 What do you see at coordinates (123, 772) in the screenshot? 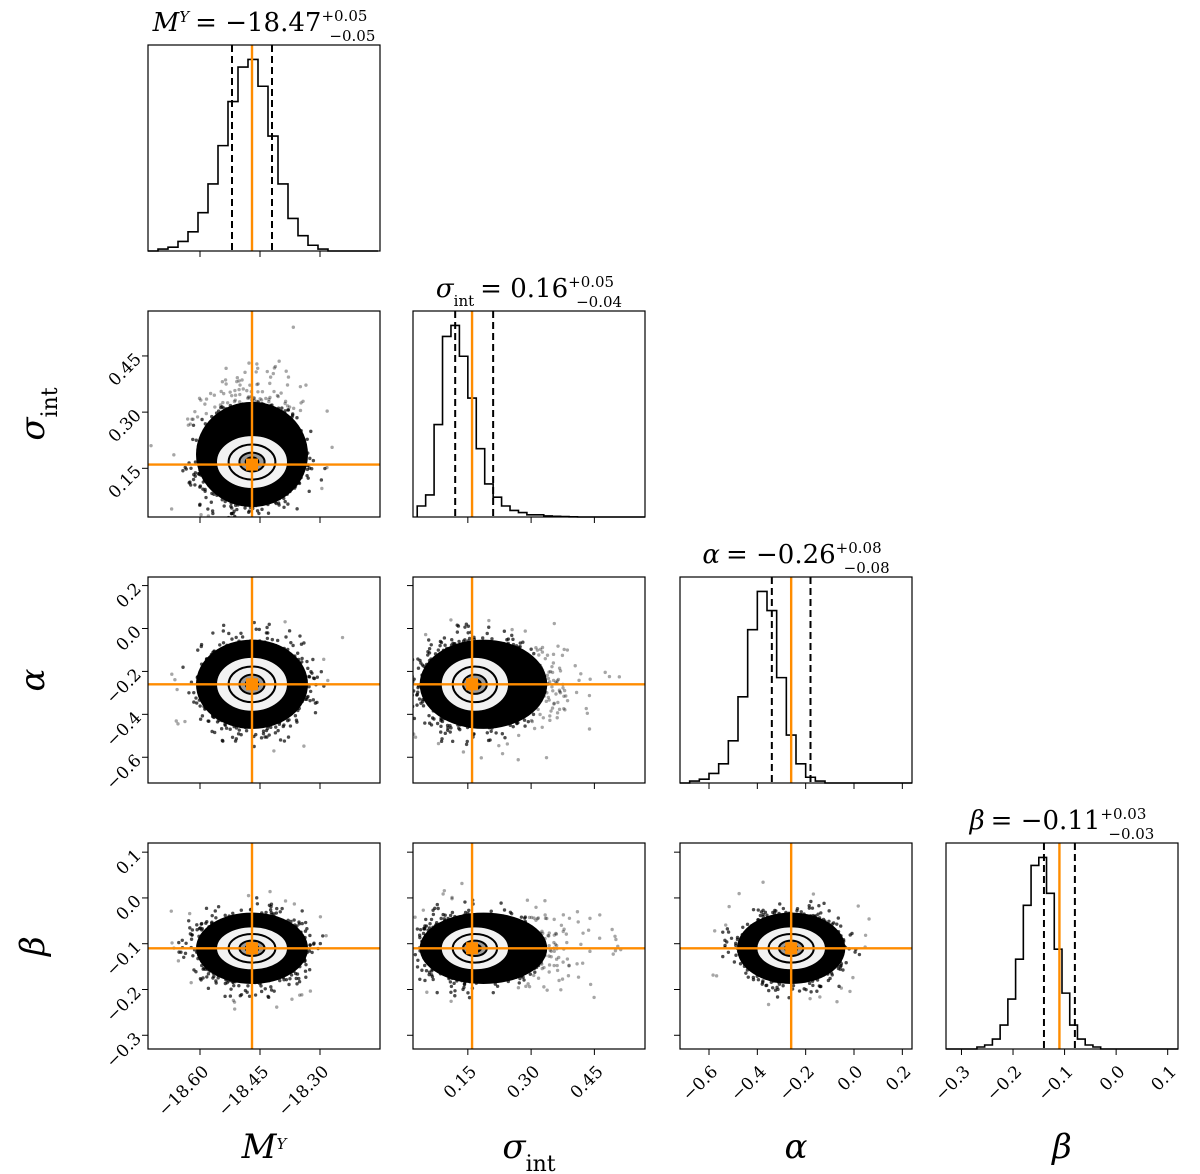
I see `y-tick-label: −0.6` at bounding box center [123, 772].